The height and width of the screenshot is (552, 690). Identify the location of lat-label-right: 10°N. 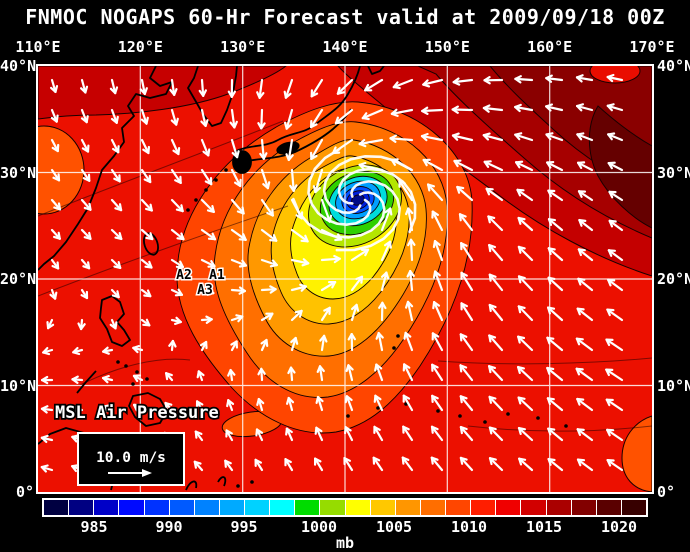
(673, 385).